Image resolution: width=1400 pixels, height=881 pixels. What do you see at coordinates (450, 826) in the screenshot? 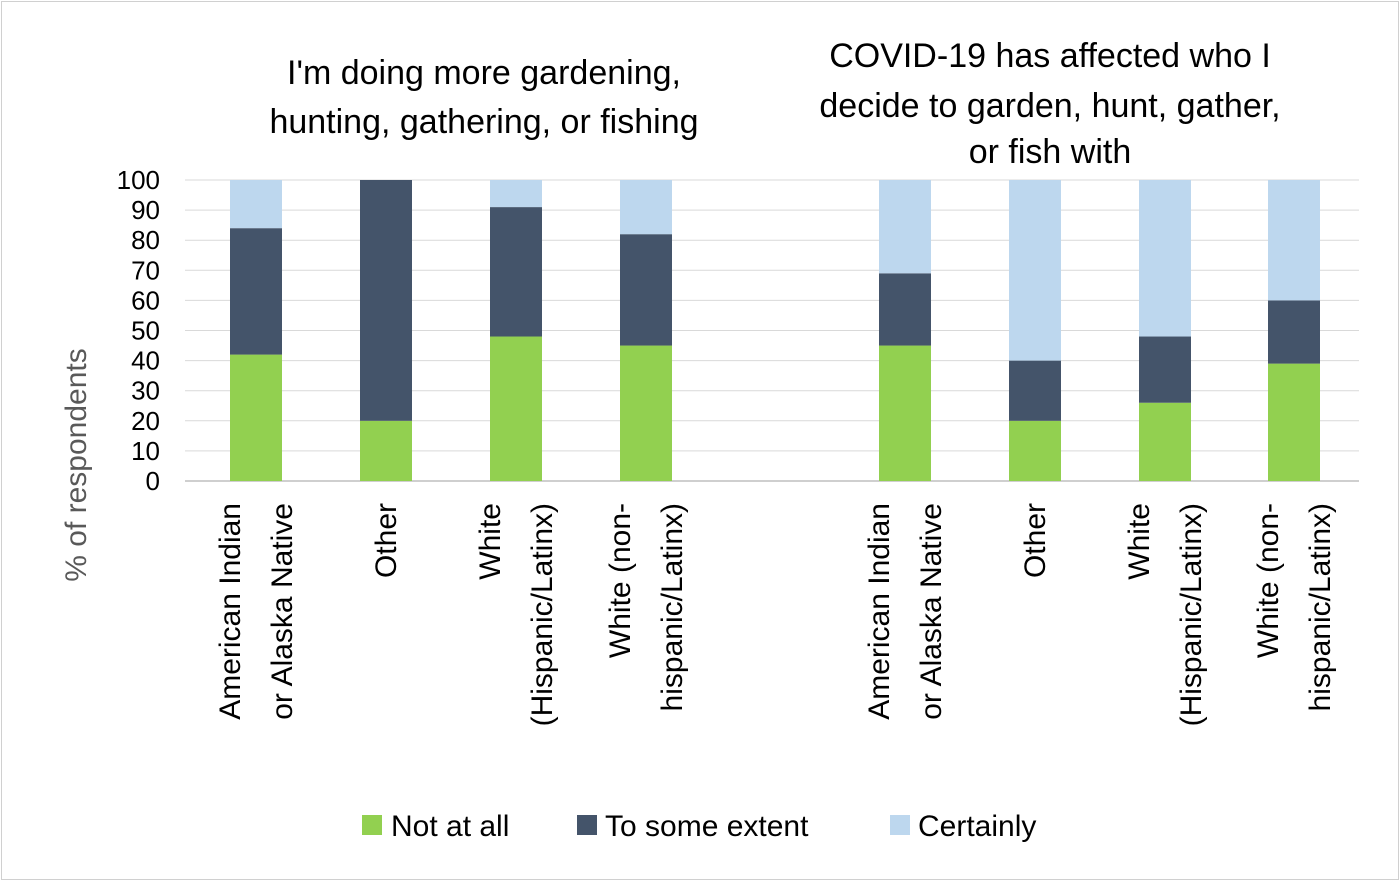
I see `legend-label: Not at all` at bounding box center [450, 826].